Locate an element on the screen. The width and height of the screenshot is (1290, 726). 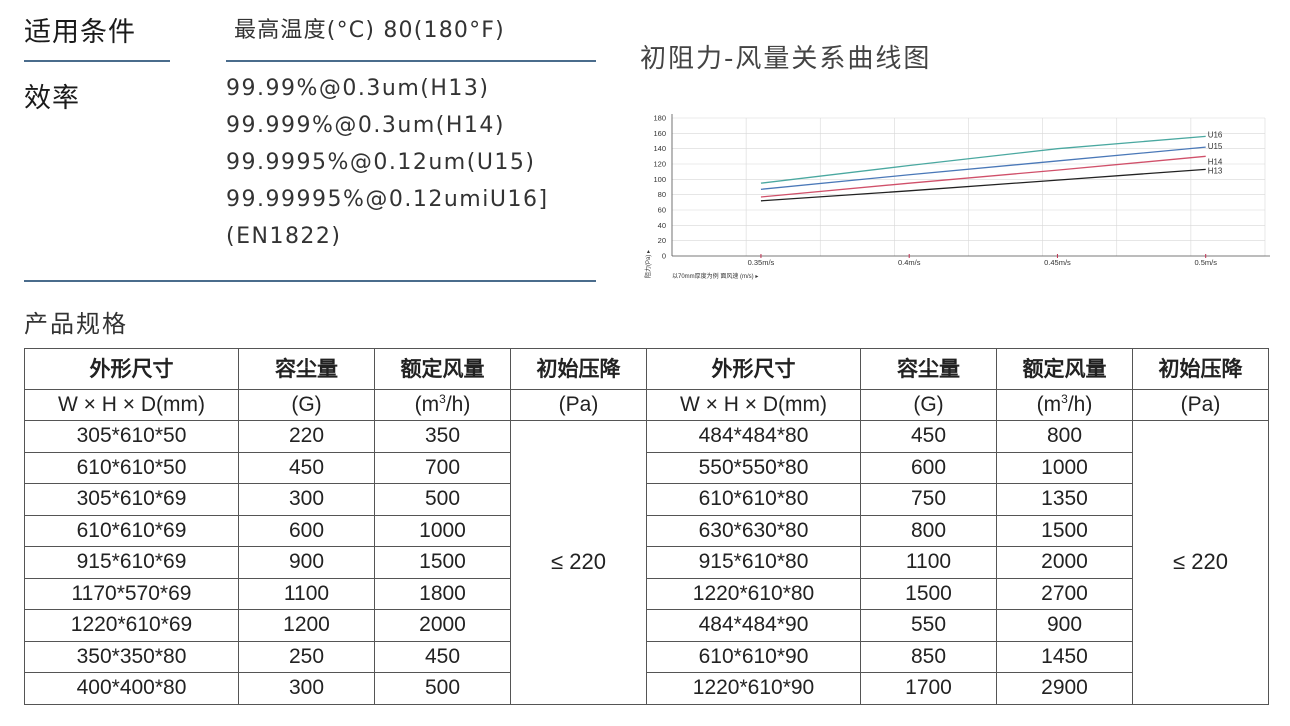
table-row: 400*400*80 300 500 1220*610*90 1700 2900 is located at coordinates (646, 688).